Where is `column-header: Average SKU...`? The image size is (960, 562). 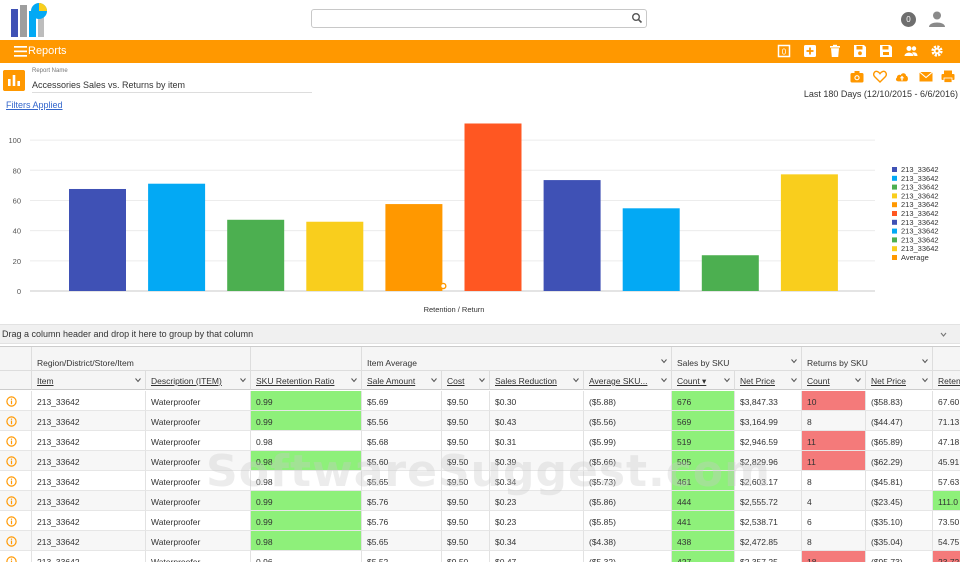 column-header: Average SKU... is located at coordinates (628, 380).